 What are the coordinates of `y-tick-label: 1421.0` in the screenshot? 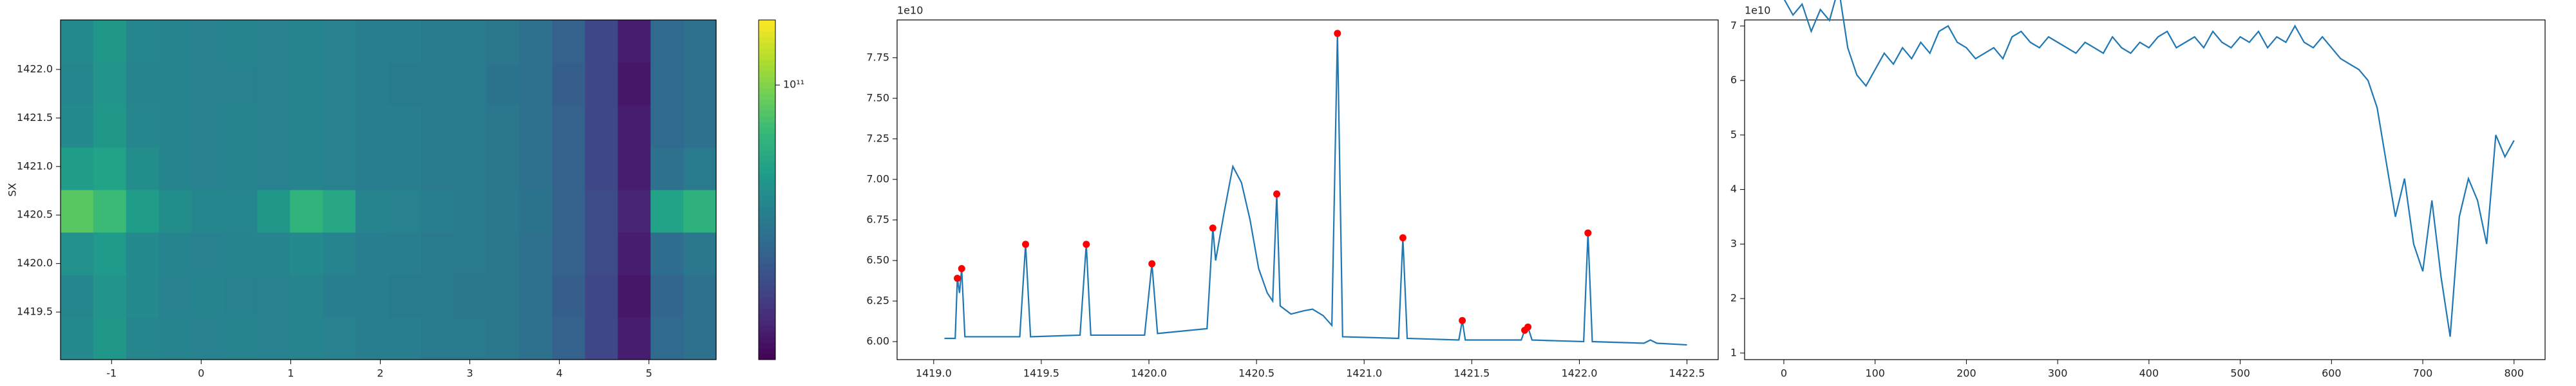 It's located at (35, 166).